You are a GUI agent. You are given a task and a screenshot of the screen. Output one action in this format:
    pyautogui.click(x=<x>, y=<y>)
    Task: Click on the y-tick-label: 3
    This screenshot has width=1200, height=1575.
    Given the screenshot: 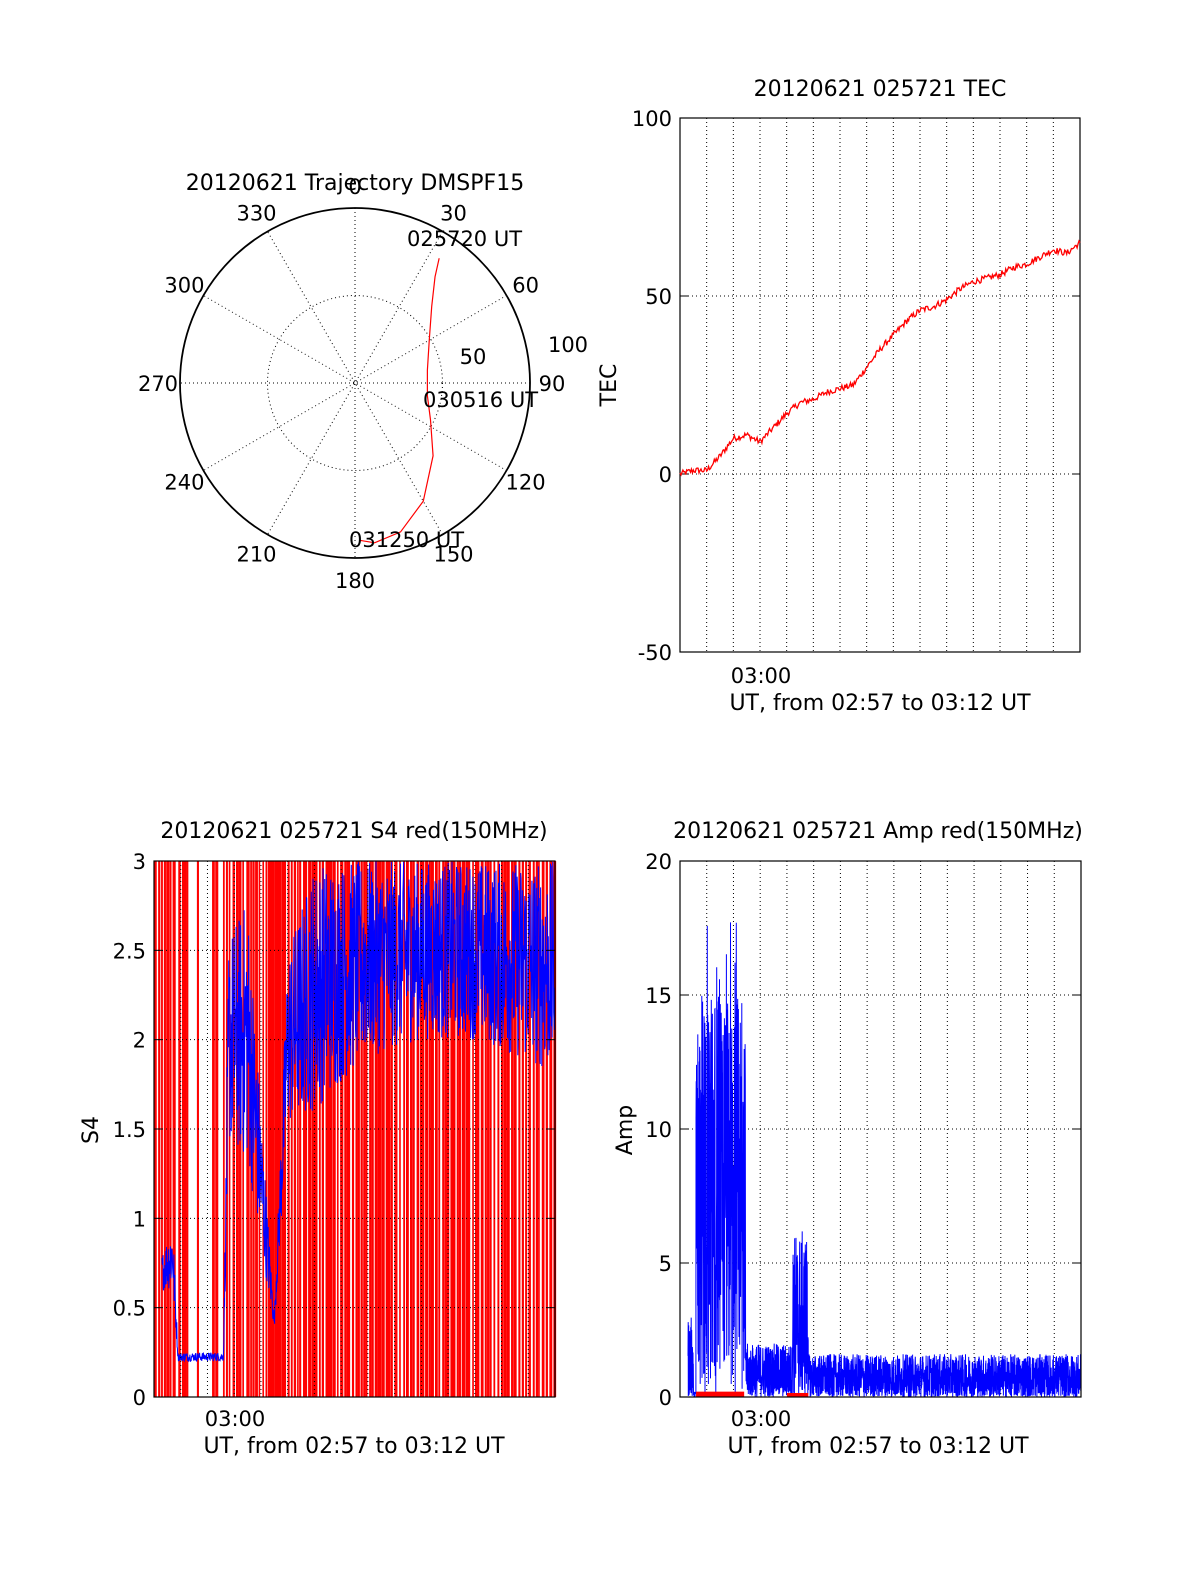 What is the action you would take?
    pyautogui.click(x=139, y=862)
    